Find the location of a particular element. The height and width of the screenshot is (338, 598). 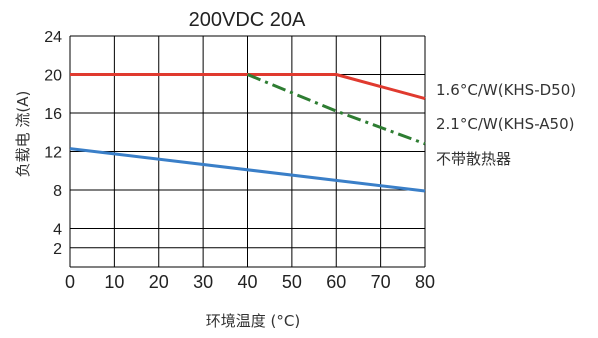

series-label-1: 1.6°C/W(KHS-D50) is located at coordinates (506, 90).